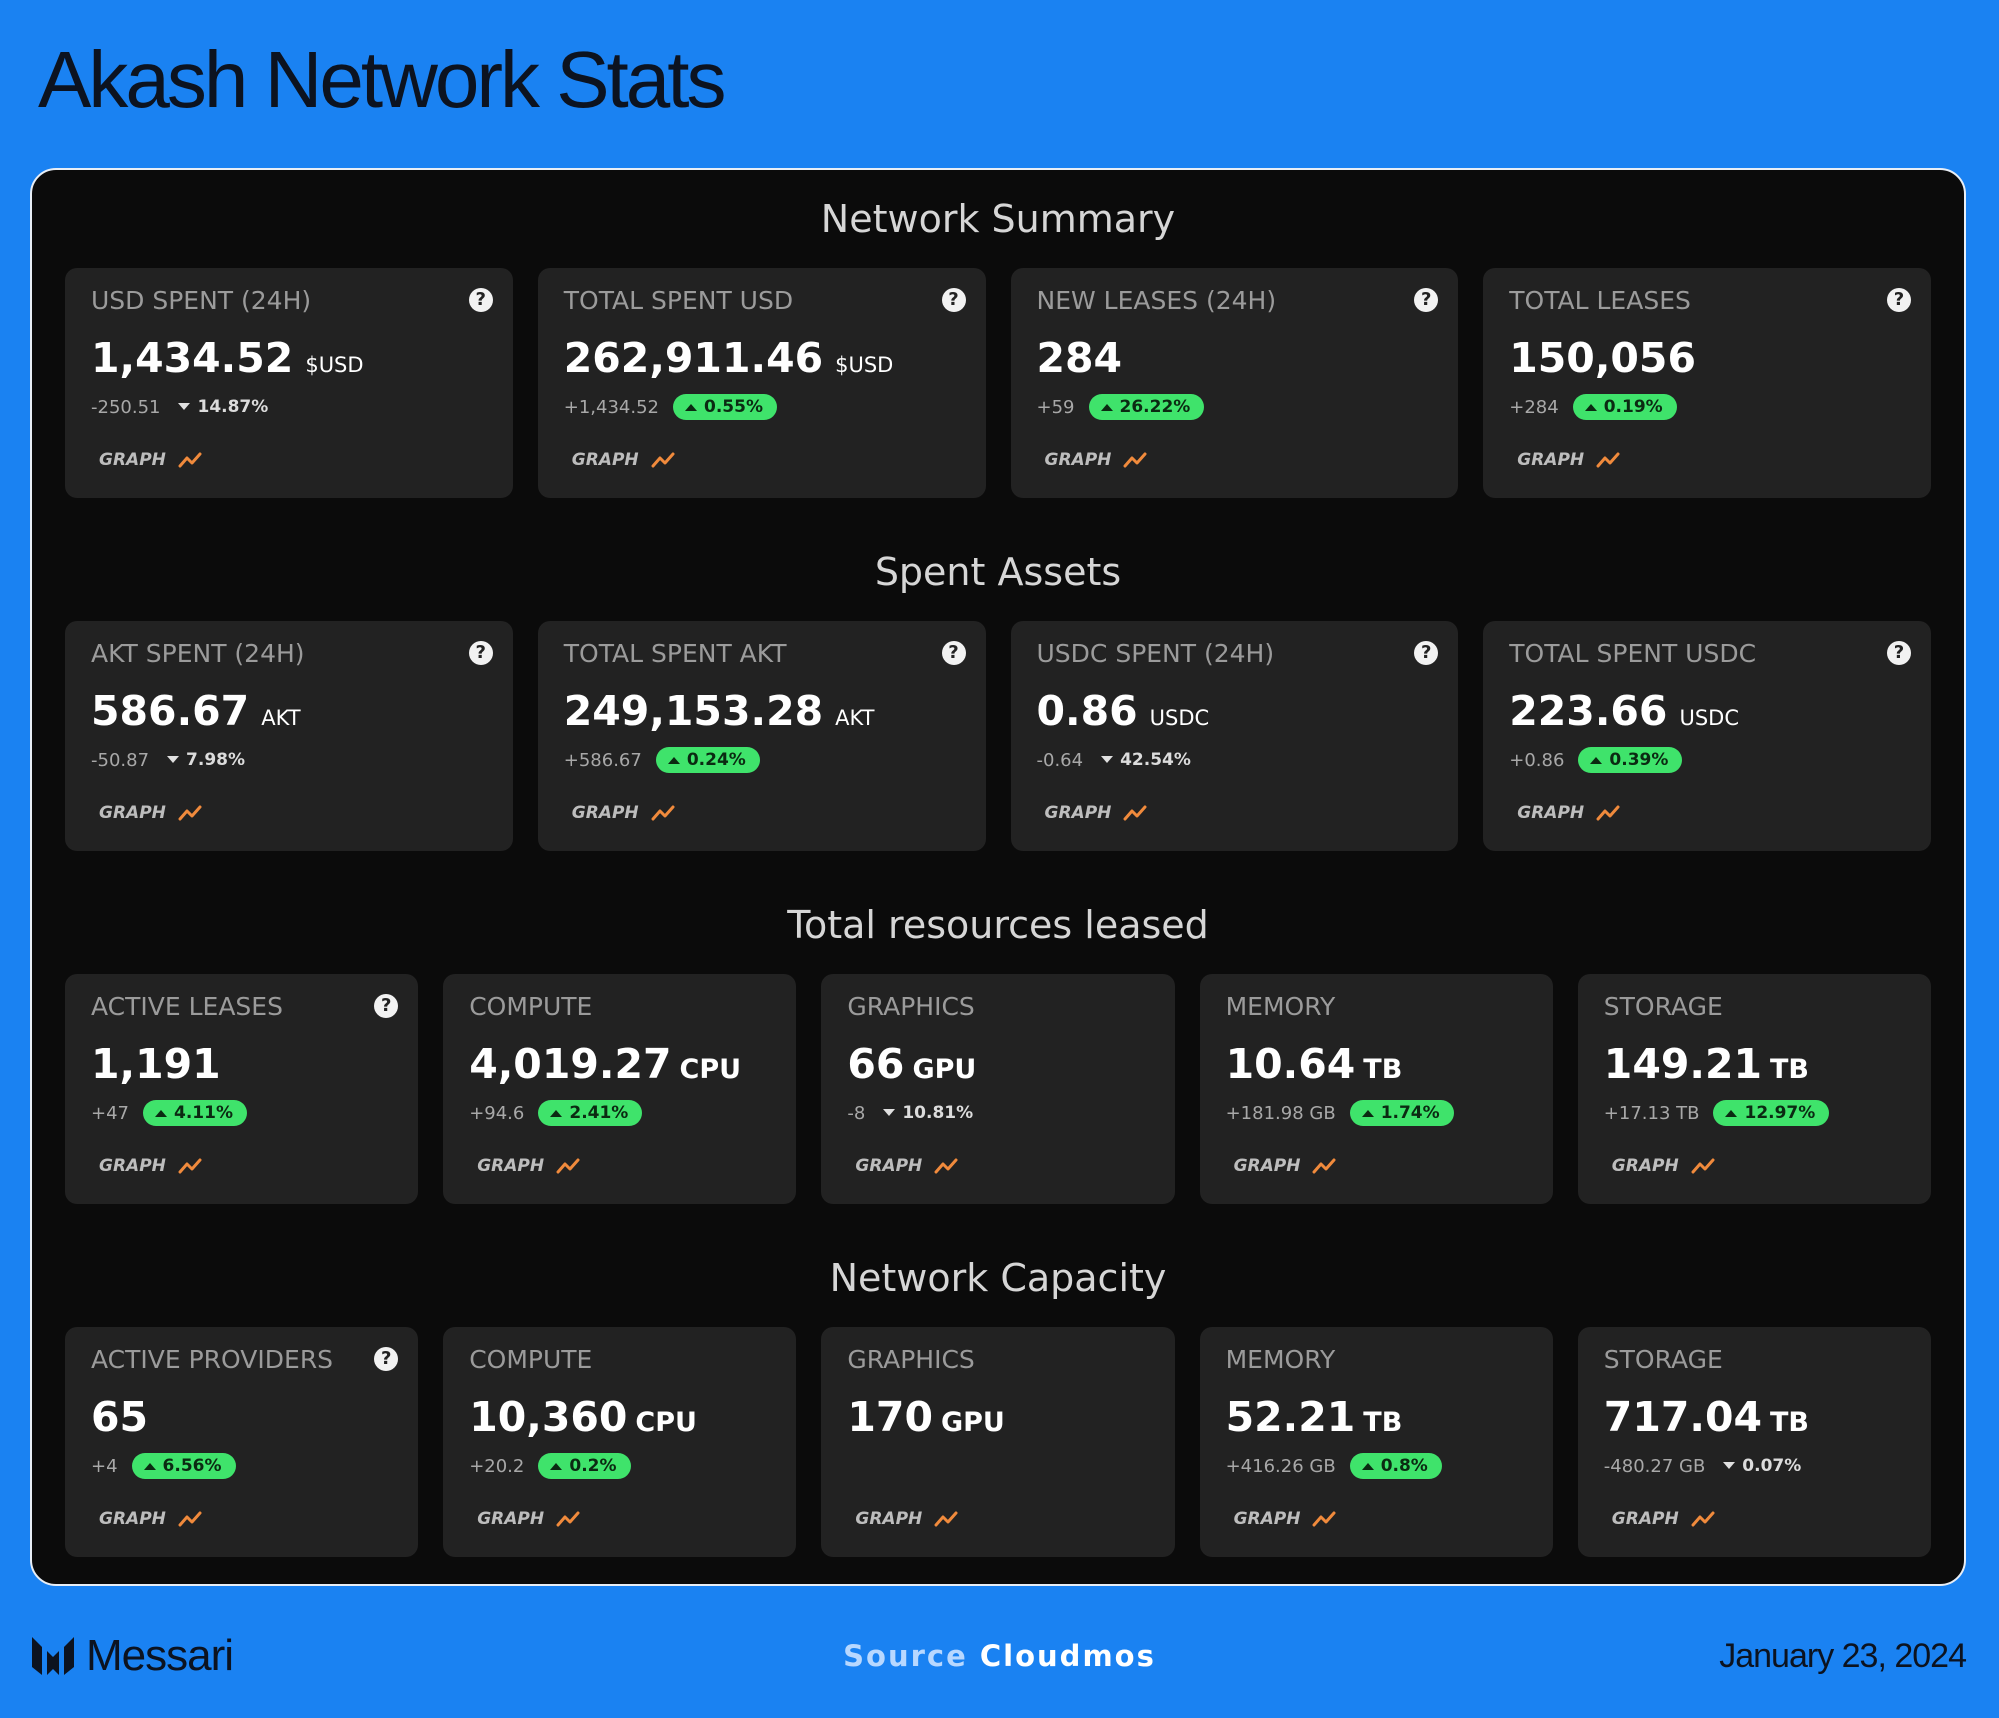  What do you see at coordinates (856, 1113) in the screenshot?
I see `stat-change: -8` at bounding box center [856, 1113].